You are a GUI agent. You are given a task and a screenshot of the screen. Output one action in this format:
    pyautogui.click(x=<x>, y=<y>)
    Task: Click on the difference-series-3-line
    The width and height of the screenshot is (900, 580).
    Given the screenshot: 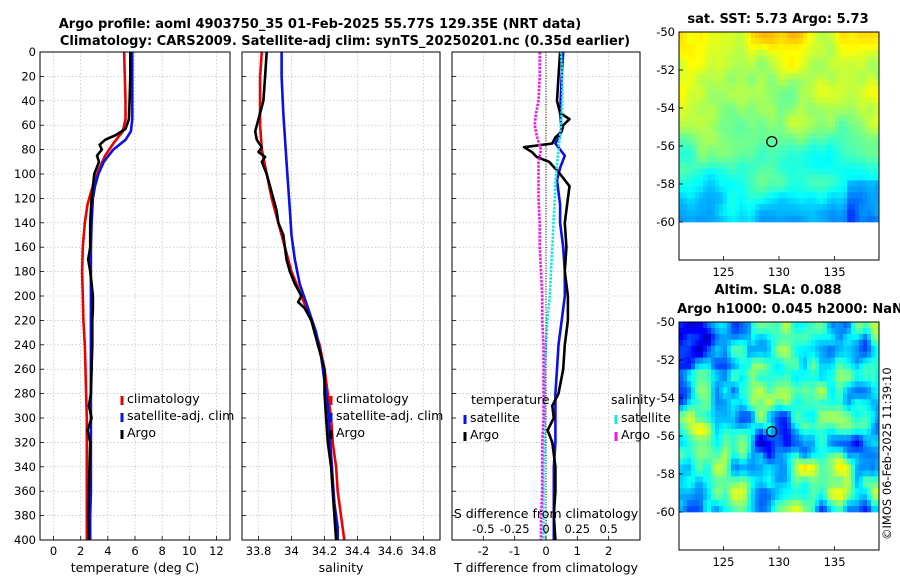 What is the action you would take?
    pyautogui.click(x=539, y=296)
    